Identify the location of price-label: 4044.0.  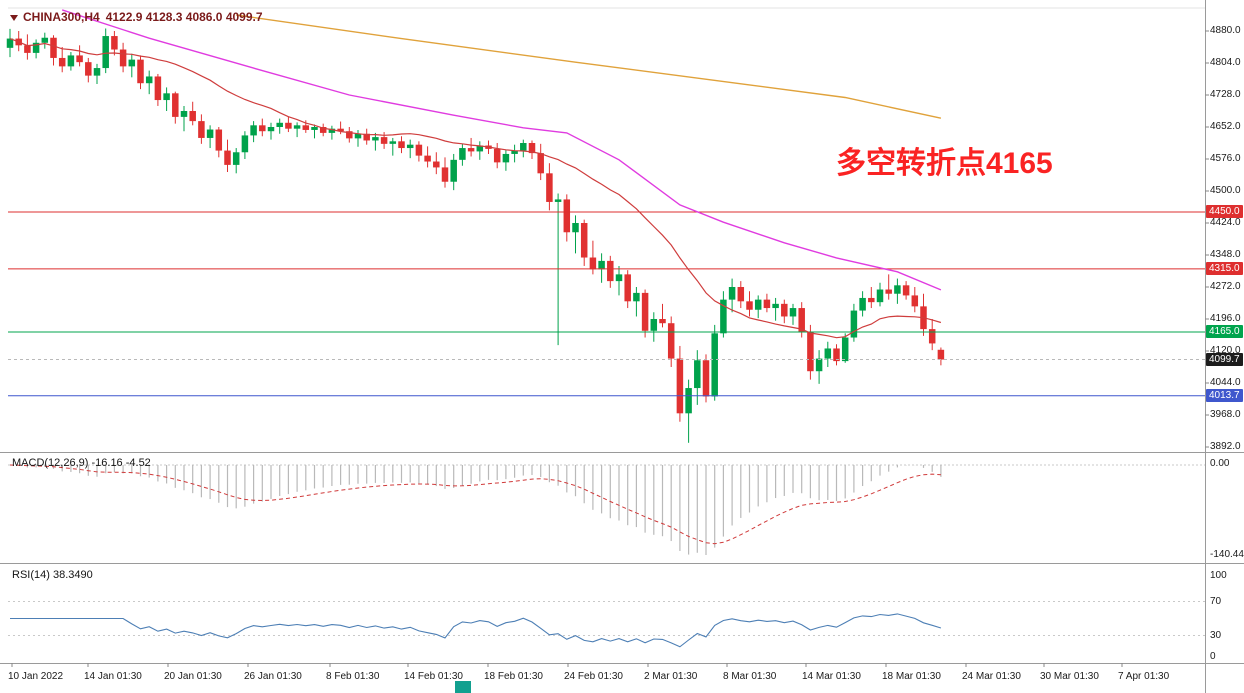
(1225, 382).